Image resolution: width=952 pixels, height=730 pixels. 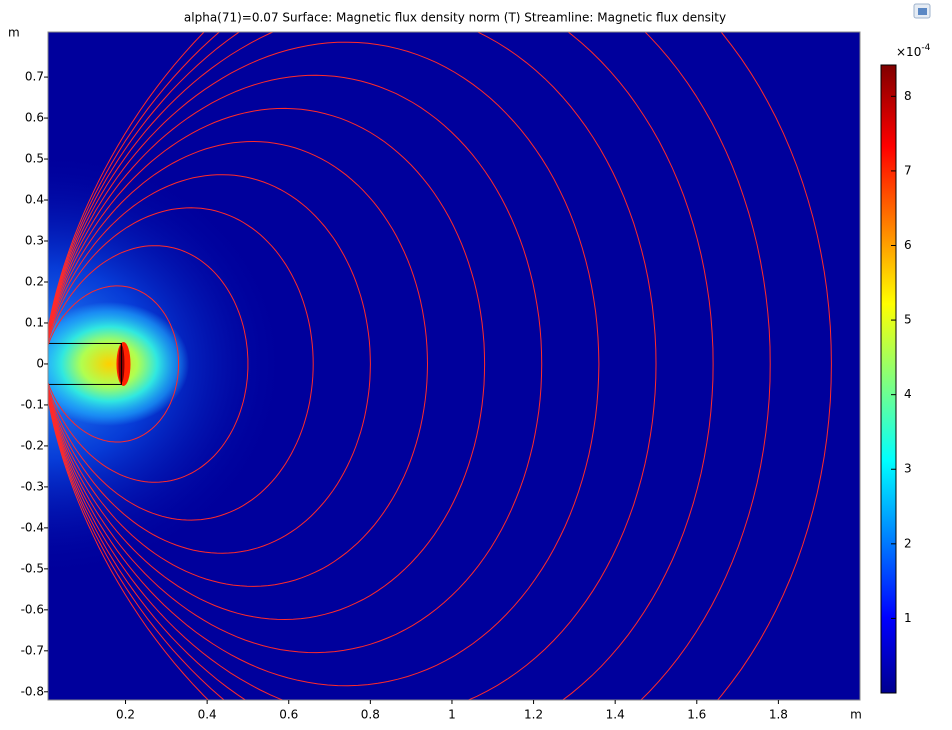 I want to click on y-unit: m, so click(x=14, y=33).